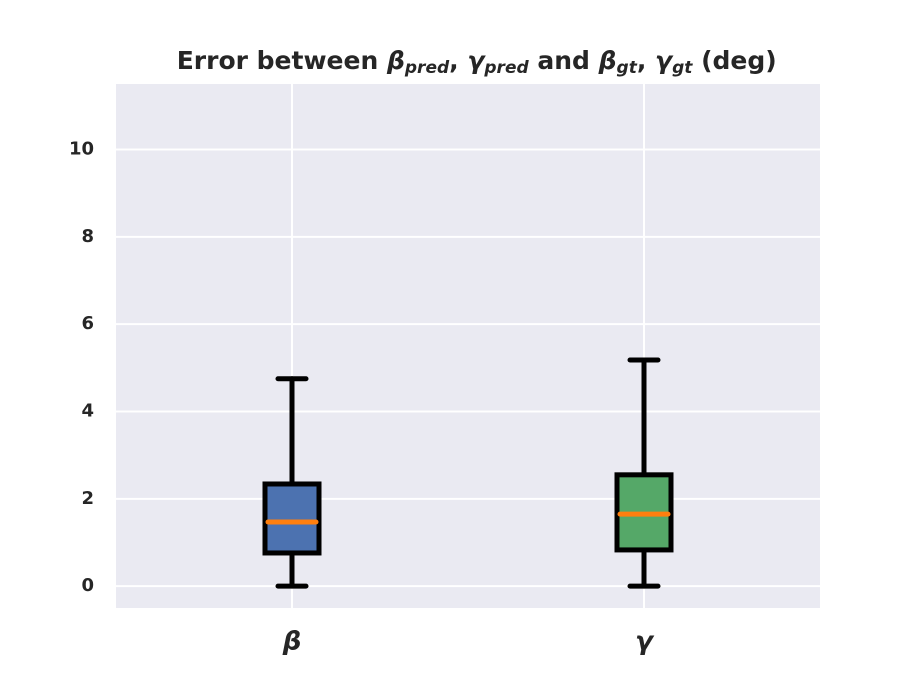 This screenshot has width=913, height=686. I want to click on y-tick-label: 2, so click(87, 498).